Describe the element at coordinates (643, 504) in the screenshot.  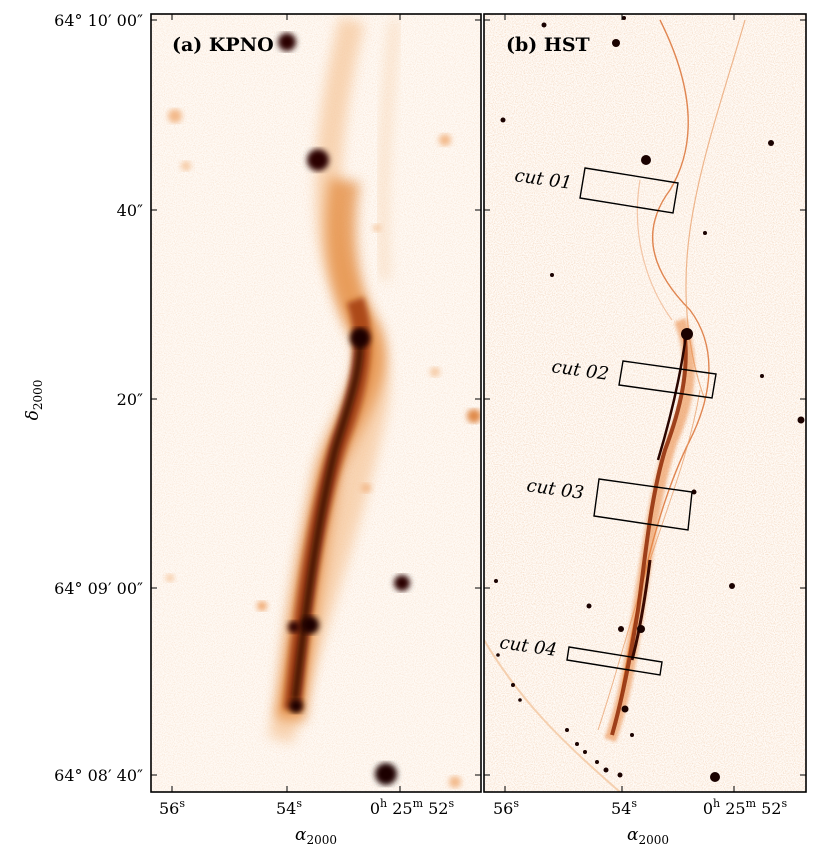
I see `cut-03-box` at that location.